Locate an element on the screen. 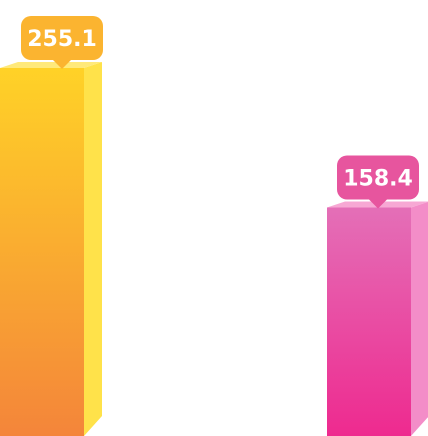  value-label-text-1: 255.1 is located at coordinates (62, 39).